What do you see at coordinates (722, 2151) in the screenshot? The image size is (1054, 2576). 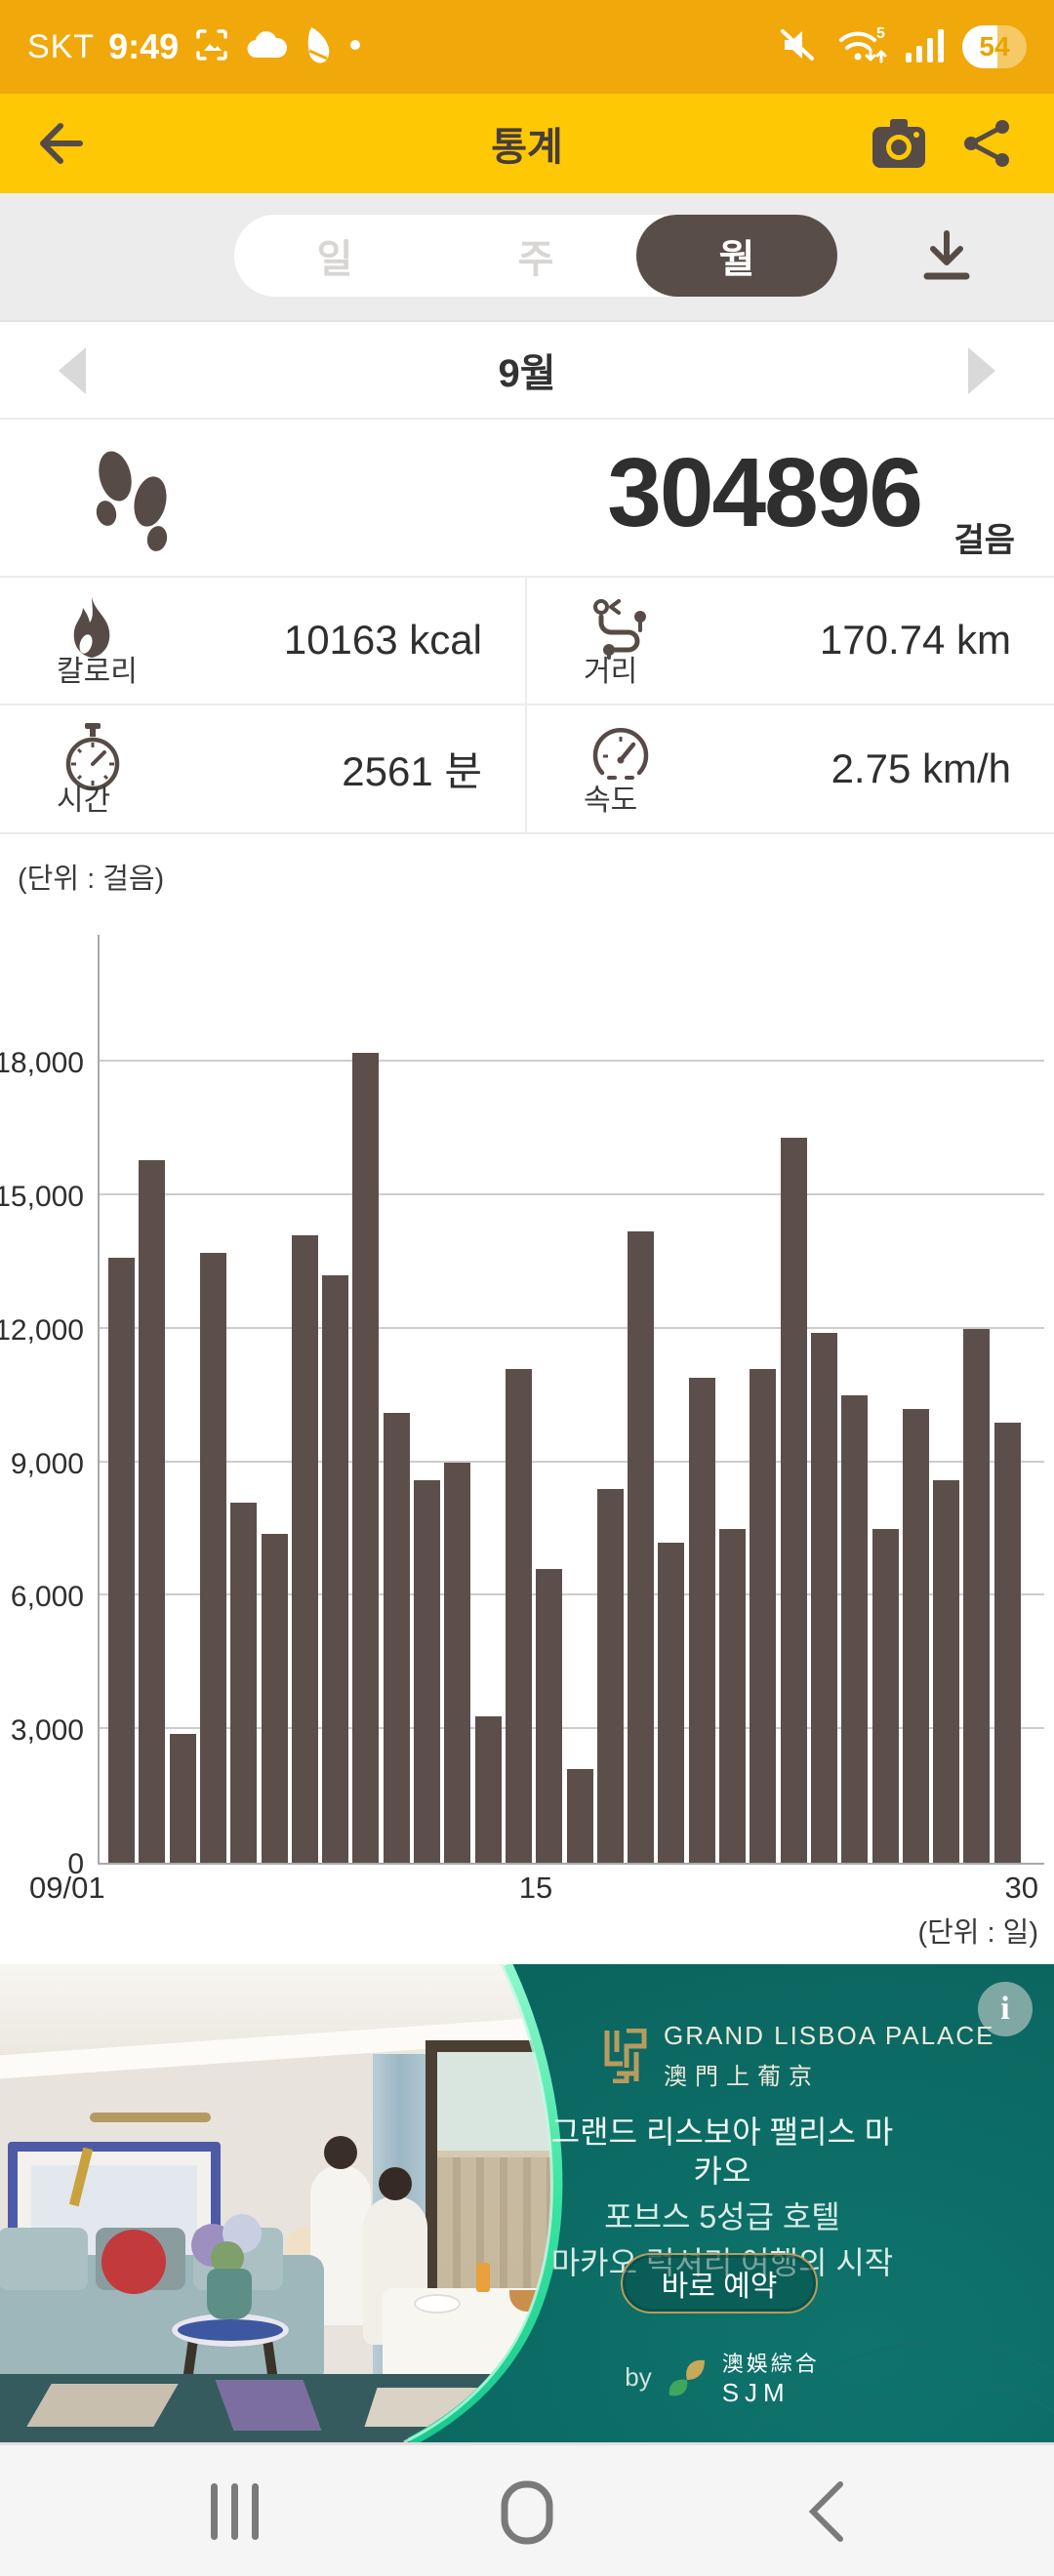 I see `ad-line-1: 그랜드 리스보아 팰리스 마카오` at bounding box center [722, 2151].